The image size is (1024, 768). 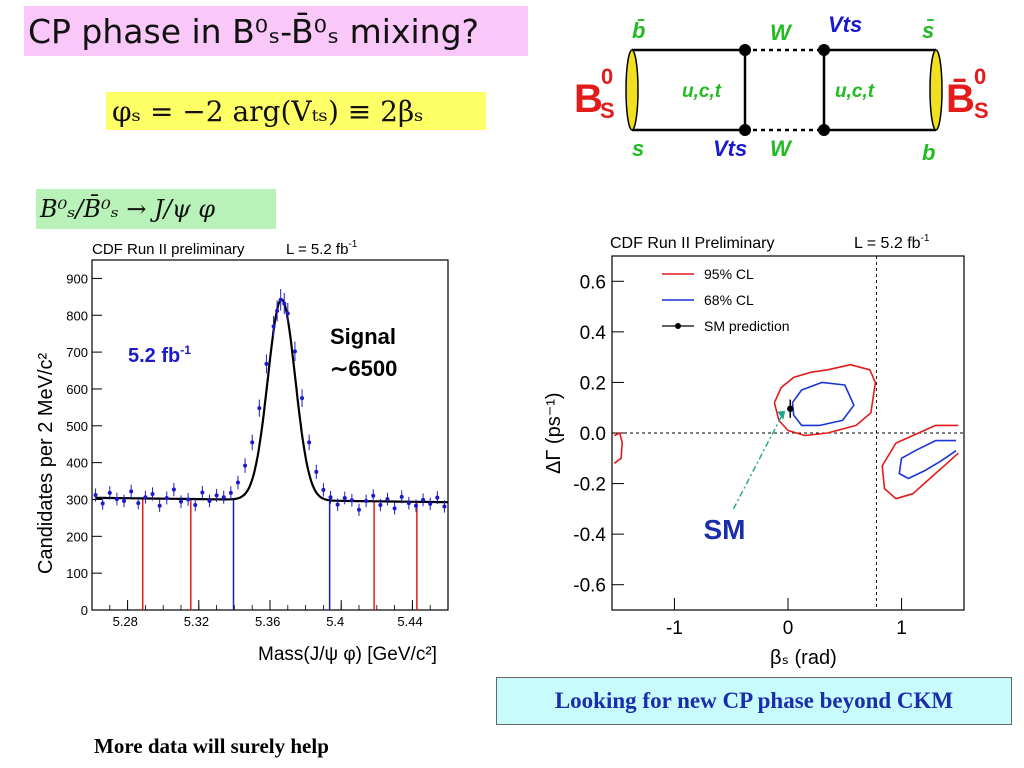 What do you see at coordinates (960, 99) in the screenshot?
I see `bs-meson-right: B̄` at bounding box center [960, 99].